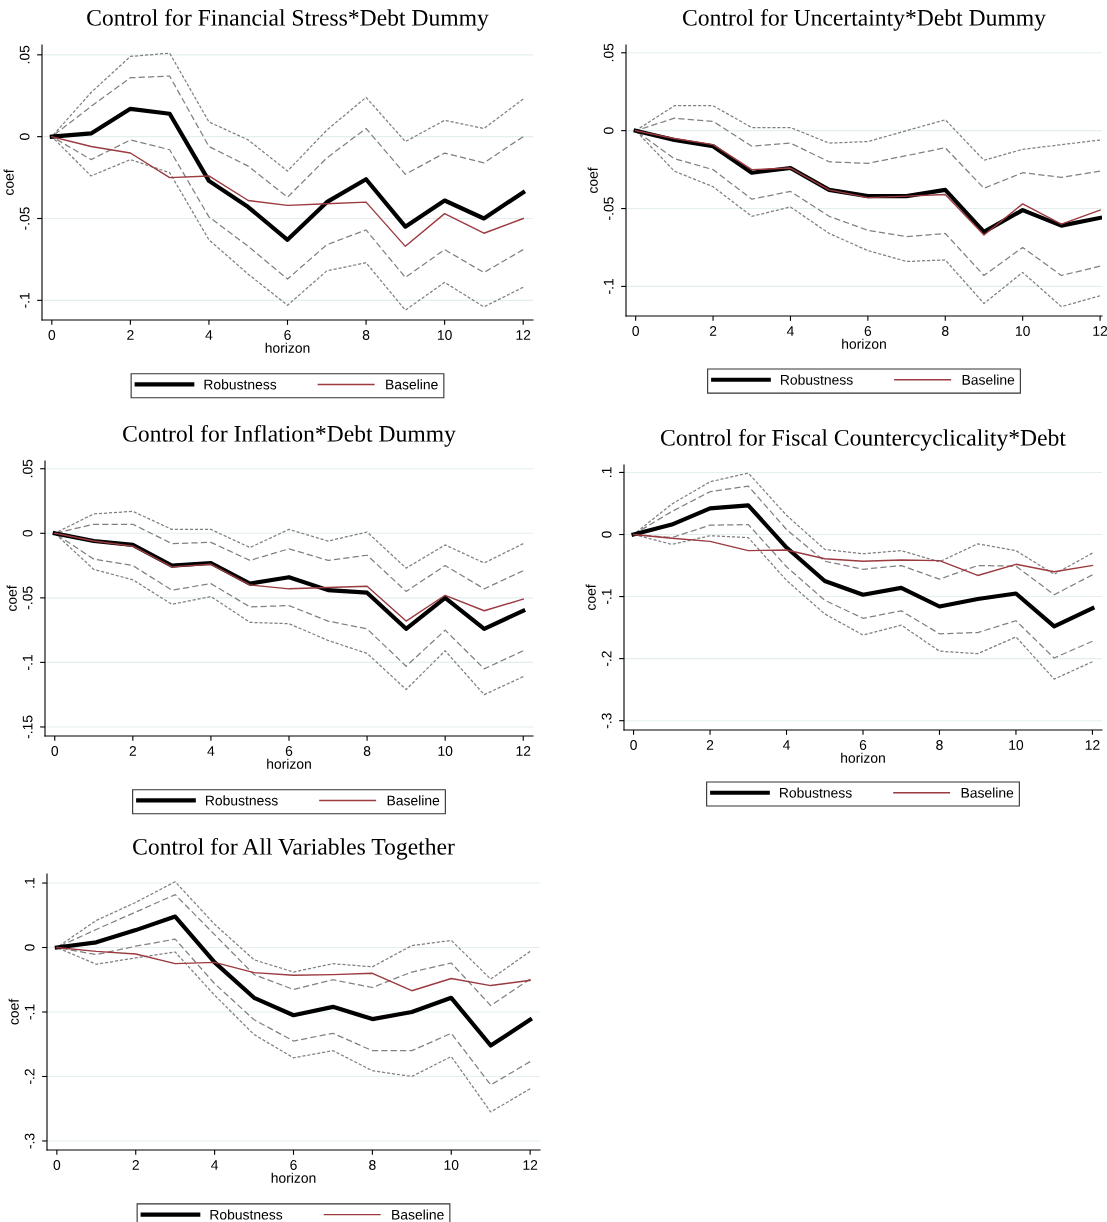 This screenshot has width=1107, height=1222. Describe the element at coordinates (294, 848) in the screenshot. I see `chart-title: Control for All Variables Together` at that location.